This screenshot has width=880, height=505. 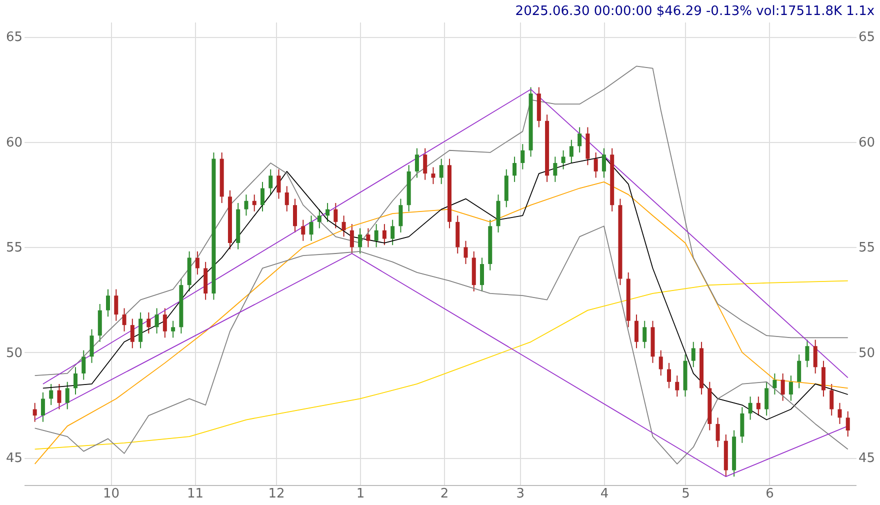 What do you see at coordinates (360, 494) in the screenshot?
I see `x-tick-label: 1` at bounding box center [360, 494].